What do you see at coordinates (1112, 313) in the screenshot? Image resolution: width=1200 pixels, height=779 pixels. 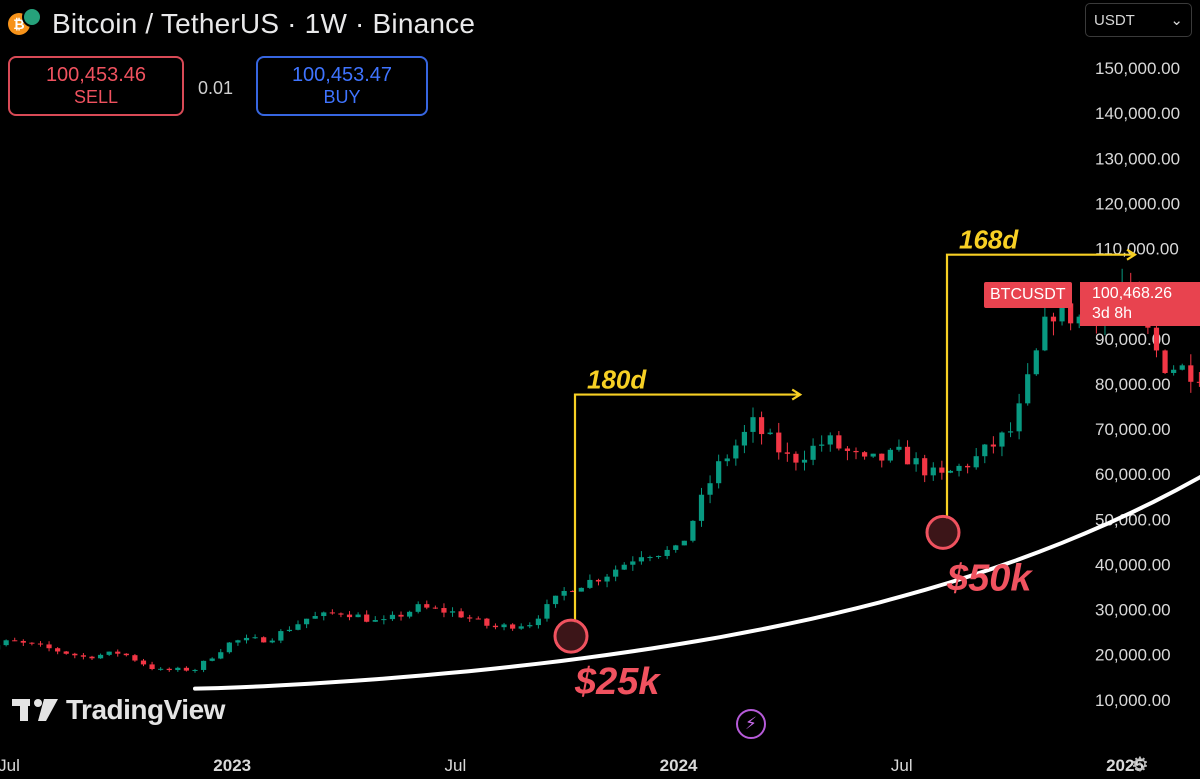 I see `price-tag-countdown: 3d 8h` at bounding box center [1112, 313].